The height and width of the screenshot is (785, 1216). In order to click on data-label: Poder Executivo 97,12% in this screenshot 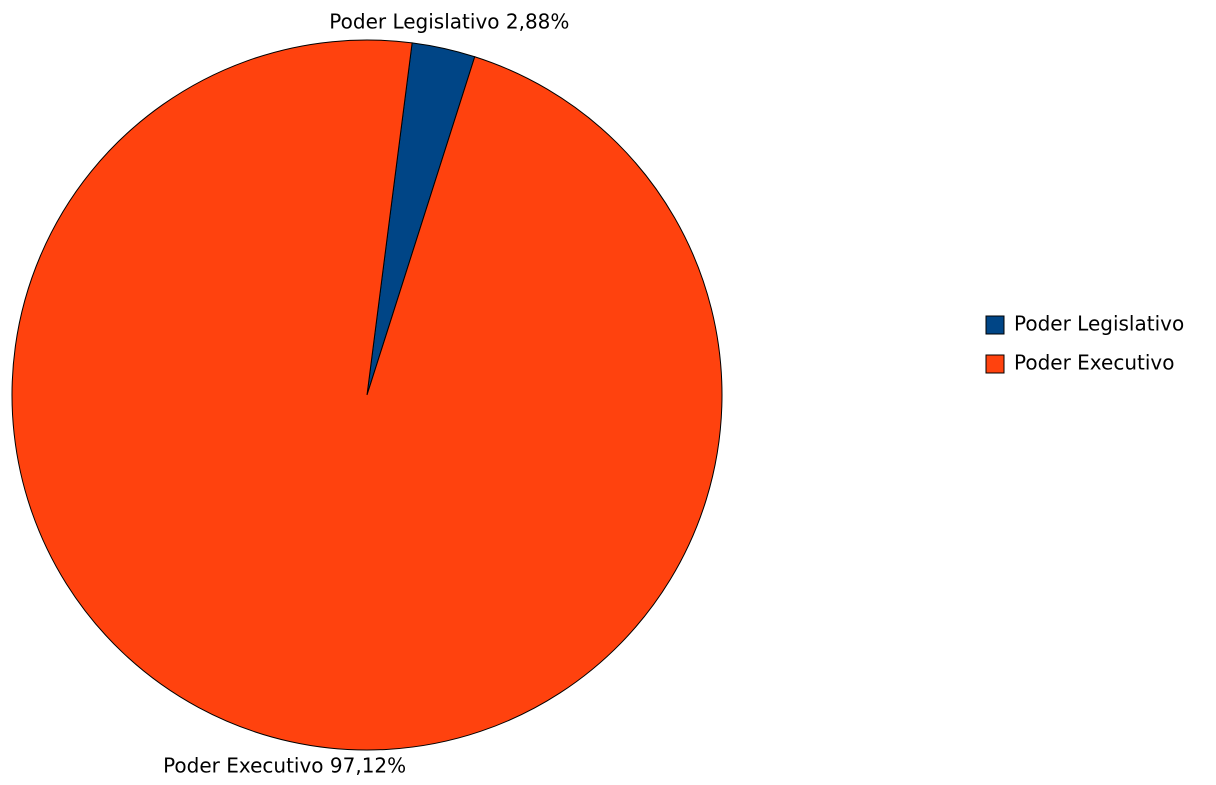, I will do `click(284, 765)`.